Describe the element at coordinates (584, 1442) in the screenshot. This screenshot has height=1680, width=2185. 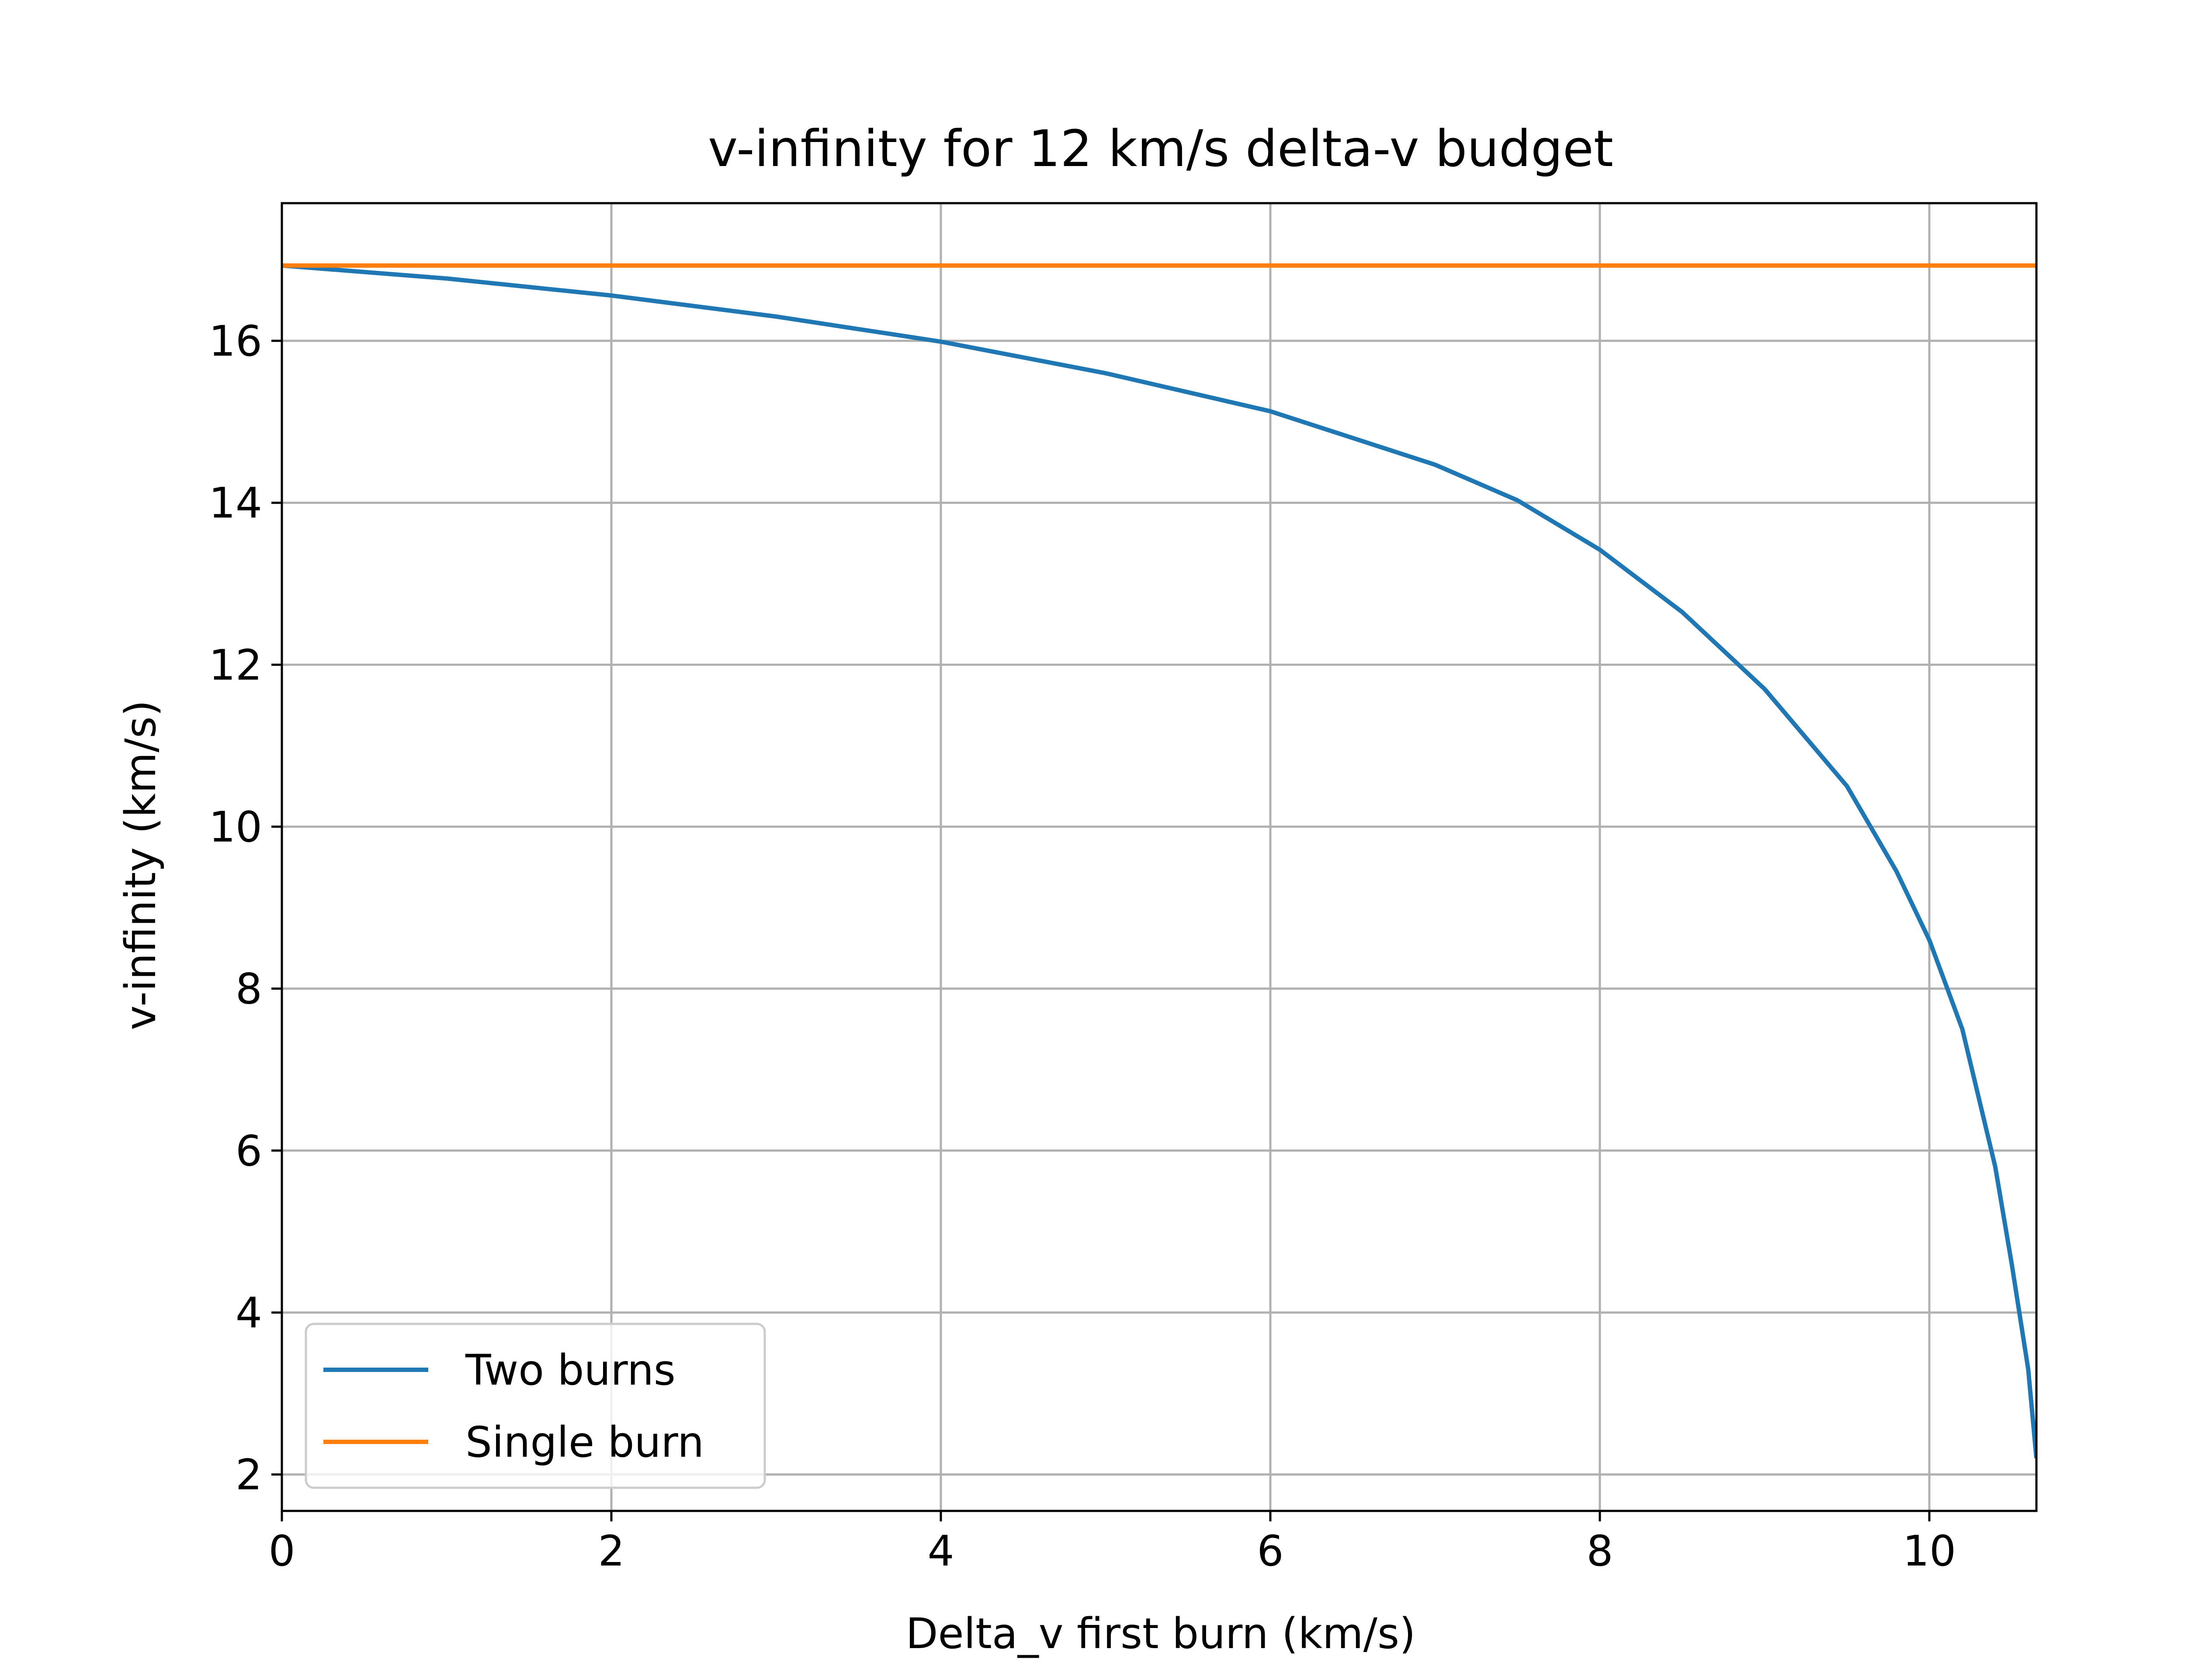
I see `legend-label: Single burn` at that location.